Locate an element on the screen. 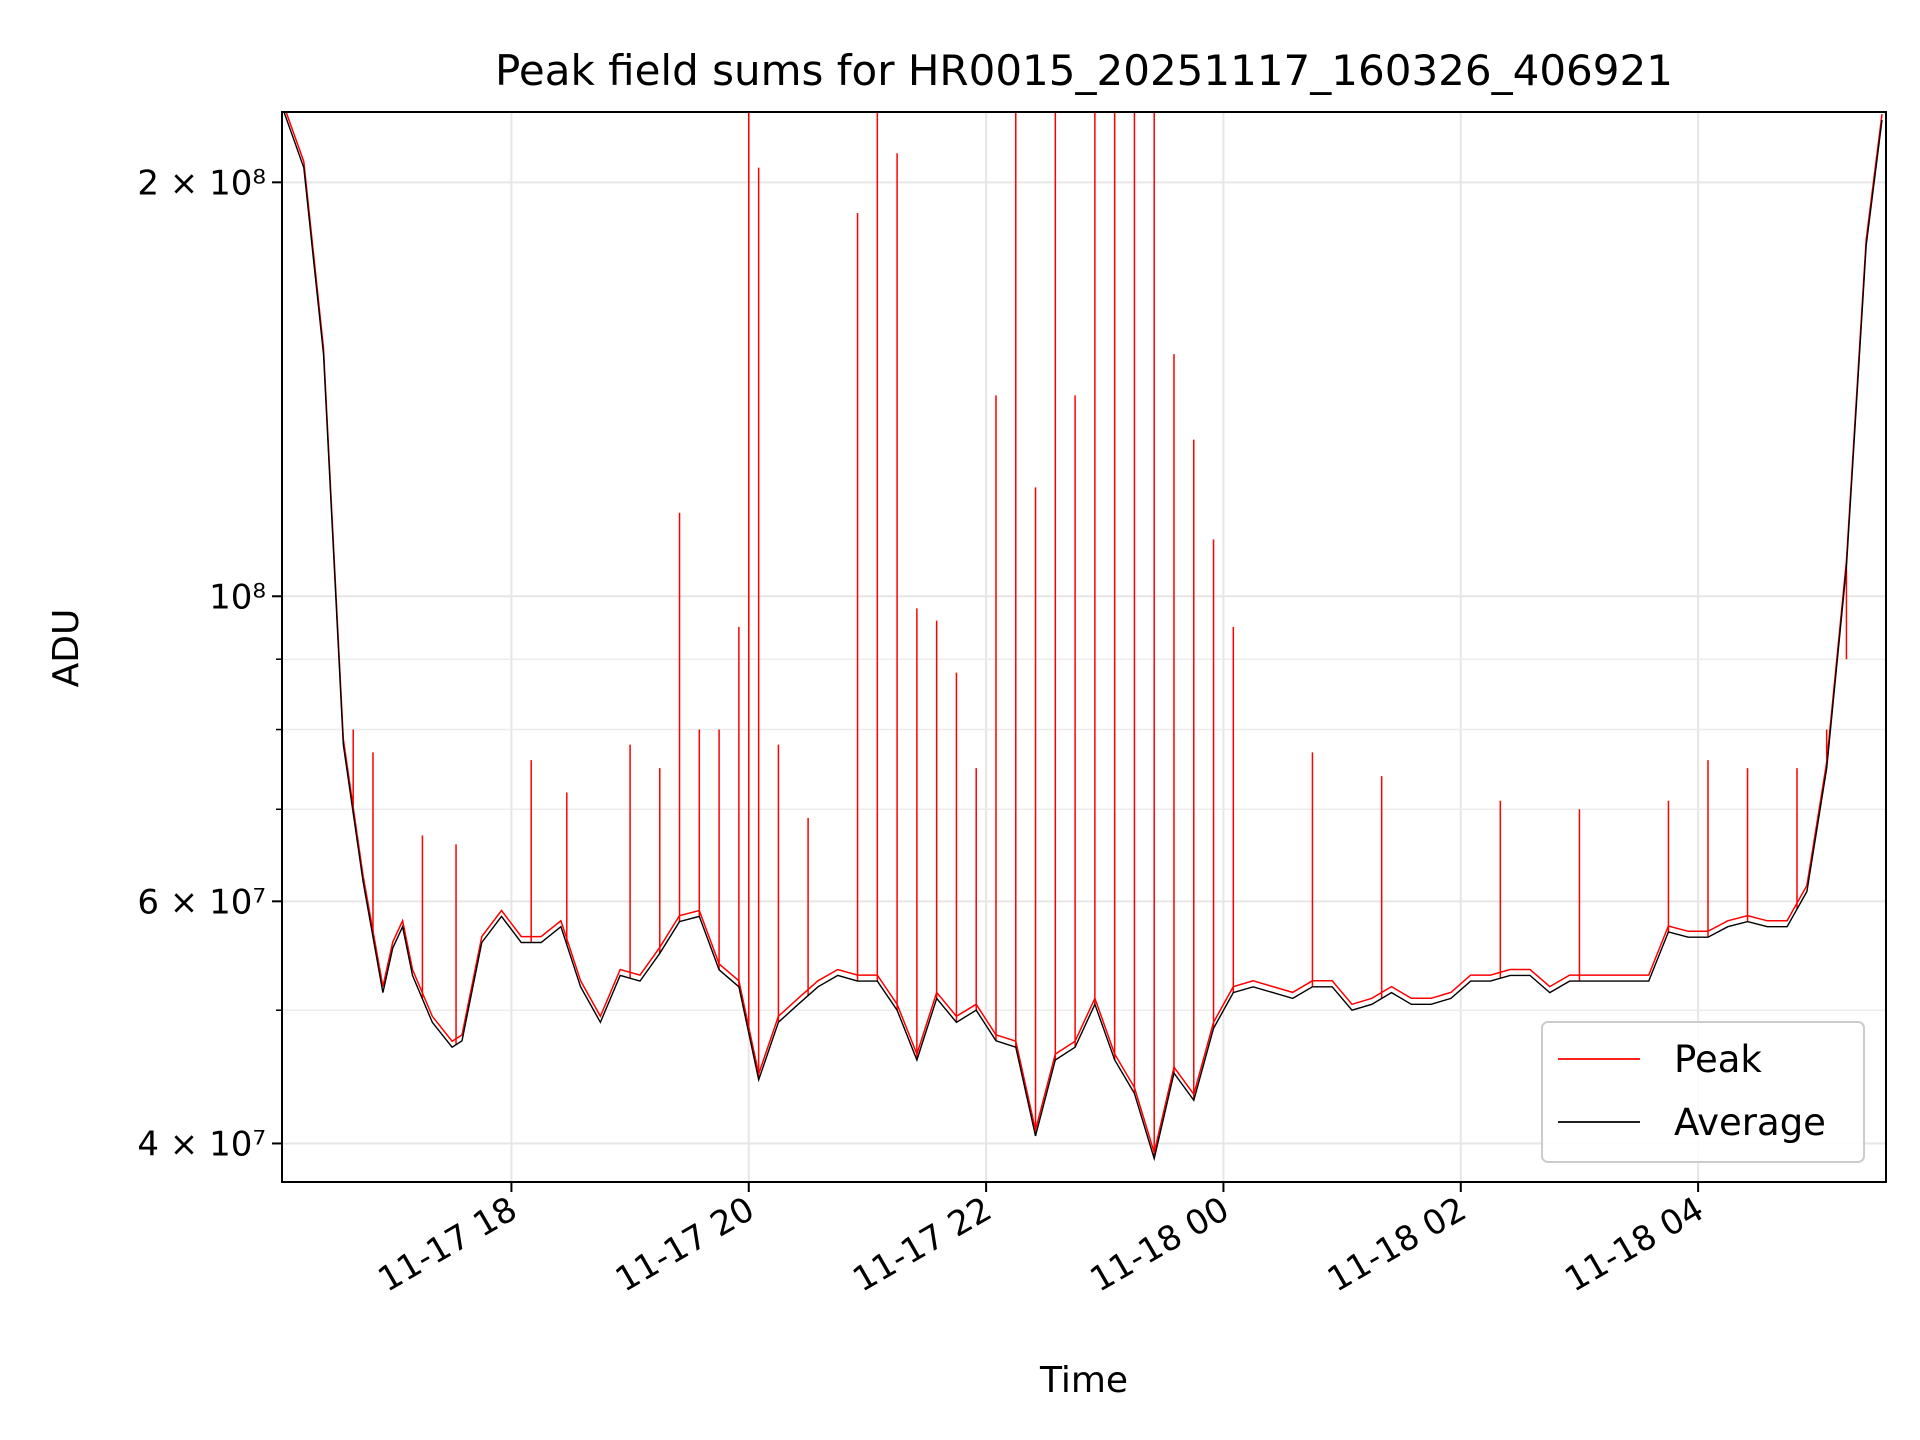 Image resolution: width=1920 pixels, height=1440 pixels. legend-box is located at coordinates (1703, 1092).